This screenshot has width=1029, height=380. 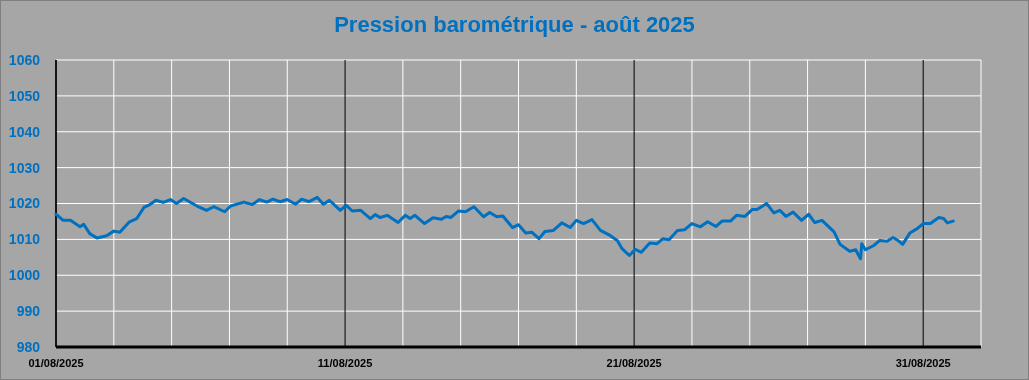 What do you see at coordinates (24, 203) in the screenshot?
I see `y-tick-label: 1020` at bounding box center [24, 203].